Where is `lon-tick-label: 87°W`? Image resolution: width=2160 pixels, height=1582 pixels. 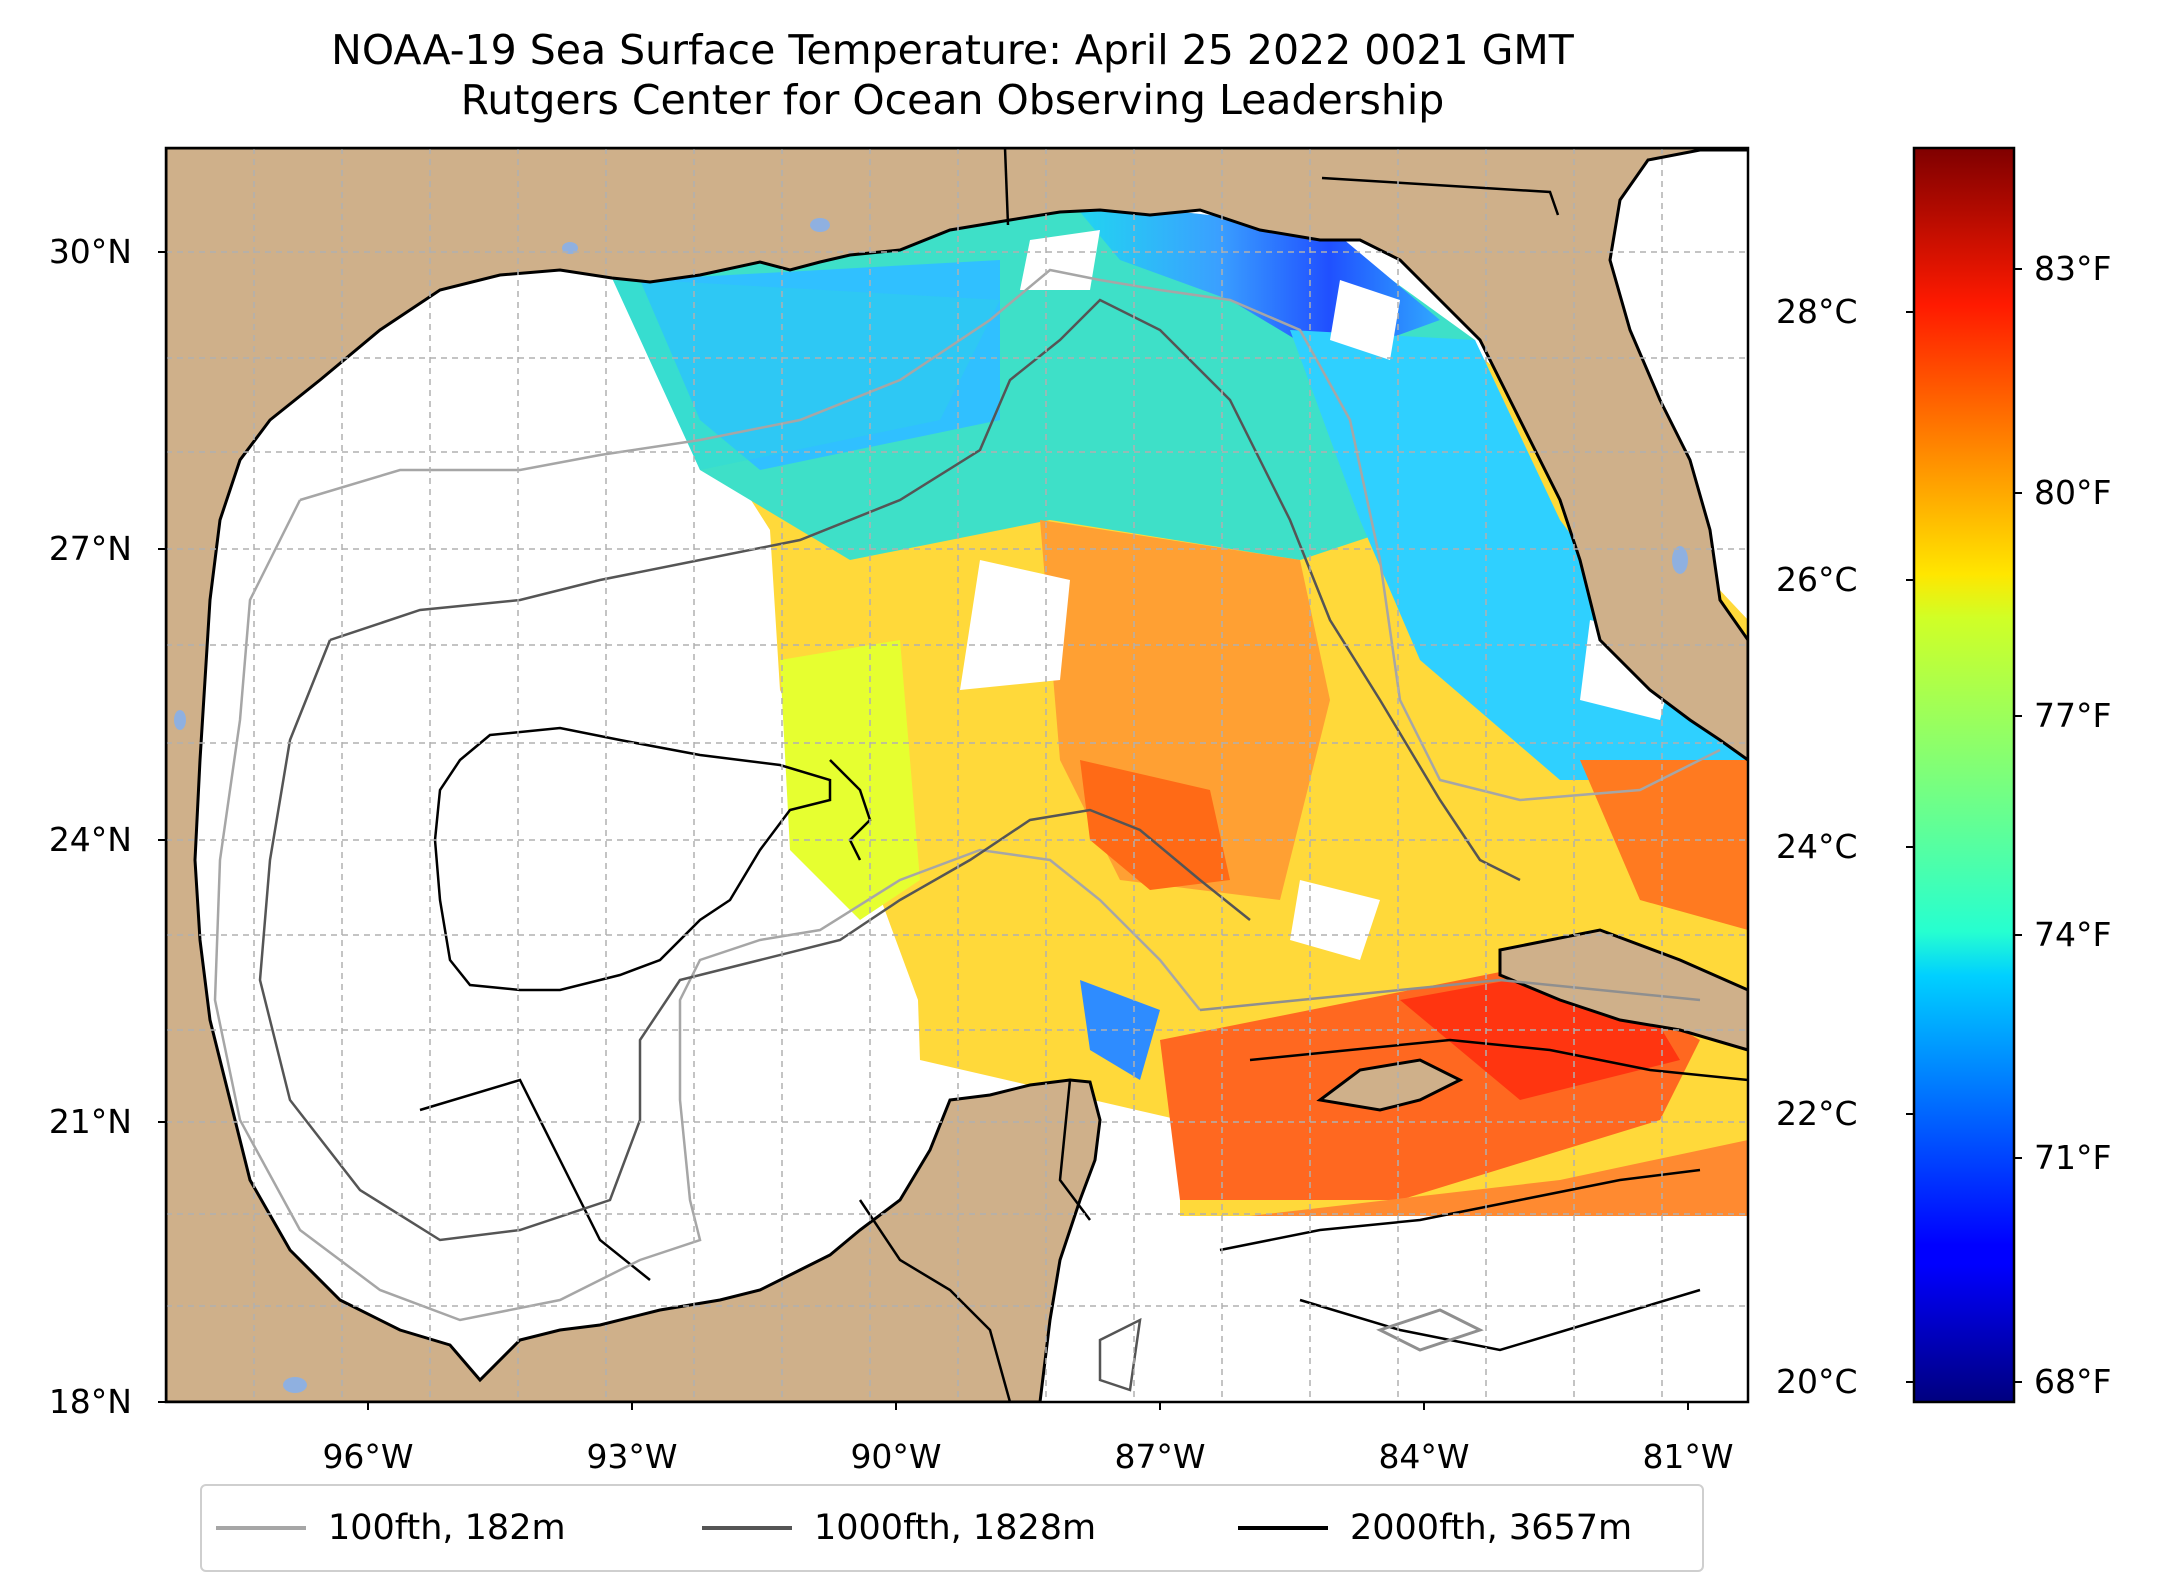
lon-tick-label: 87°W is located at coordinates (1160, 1456).